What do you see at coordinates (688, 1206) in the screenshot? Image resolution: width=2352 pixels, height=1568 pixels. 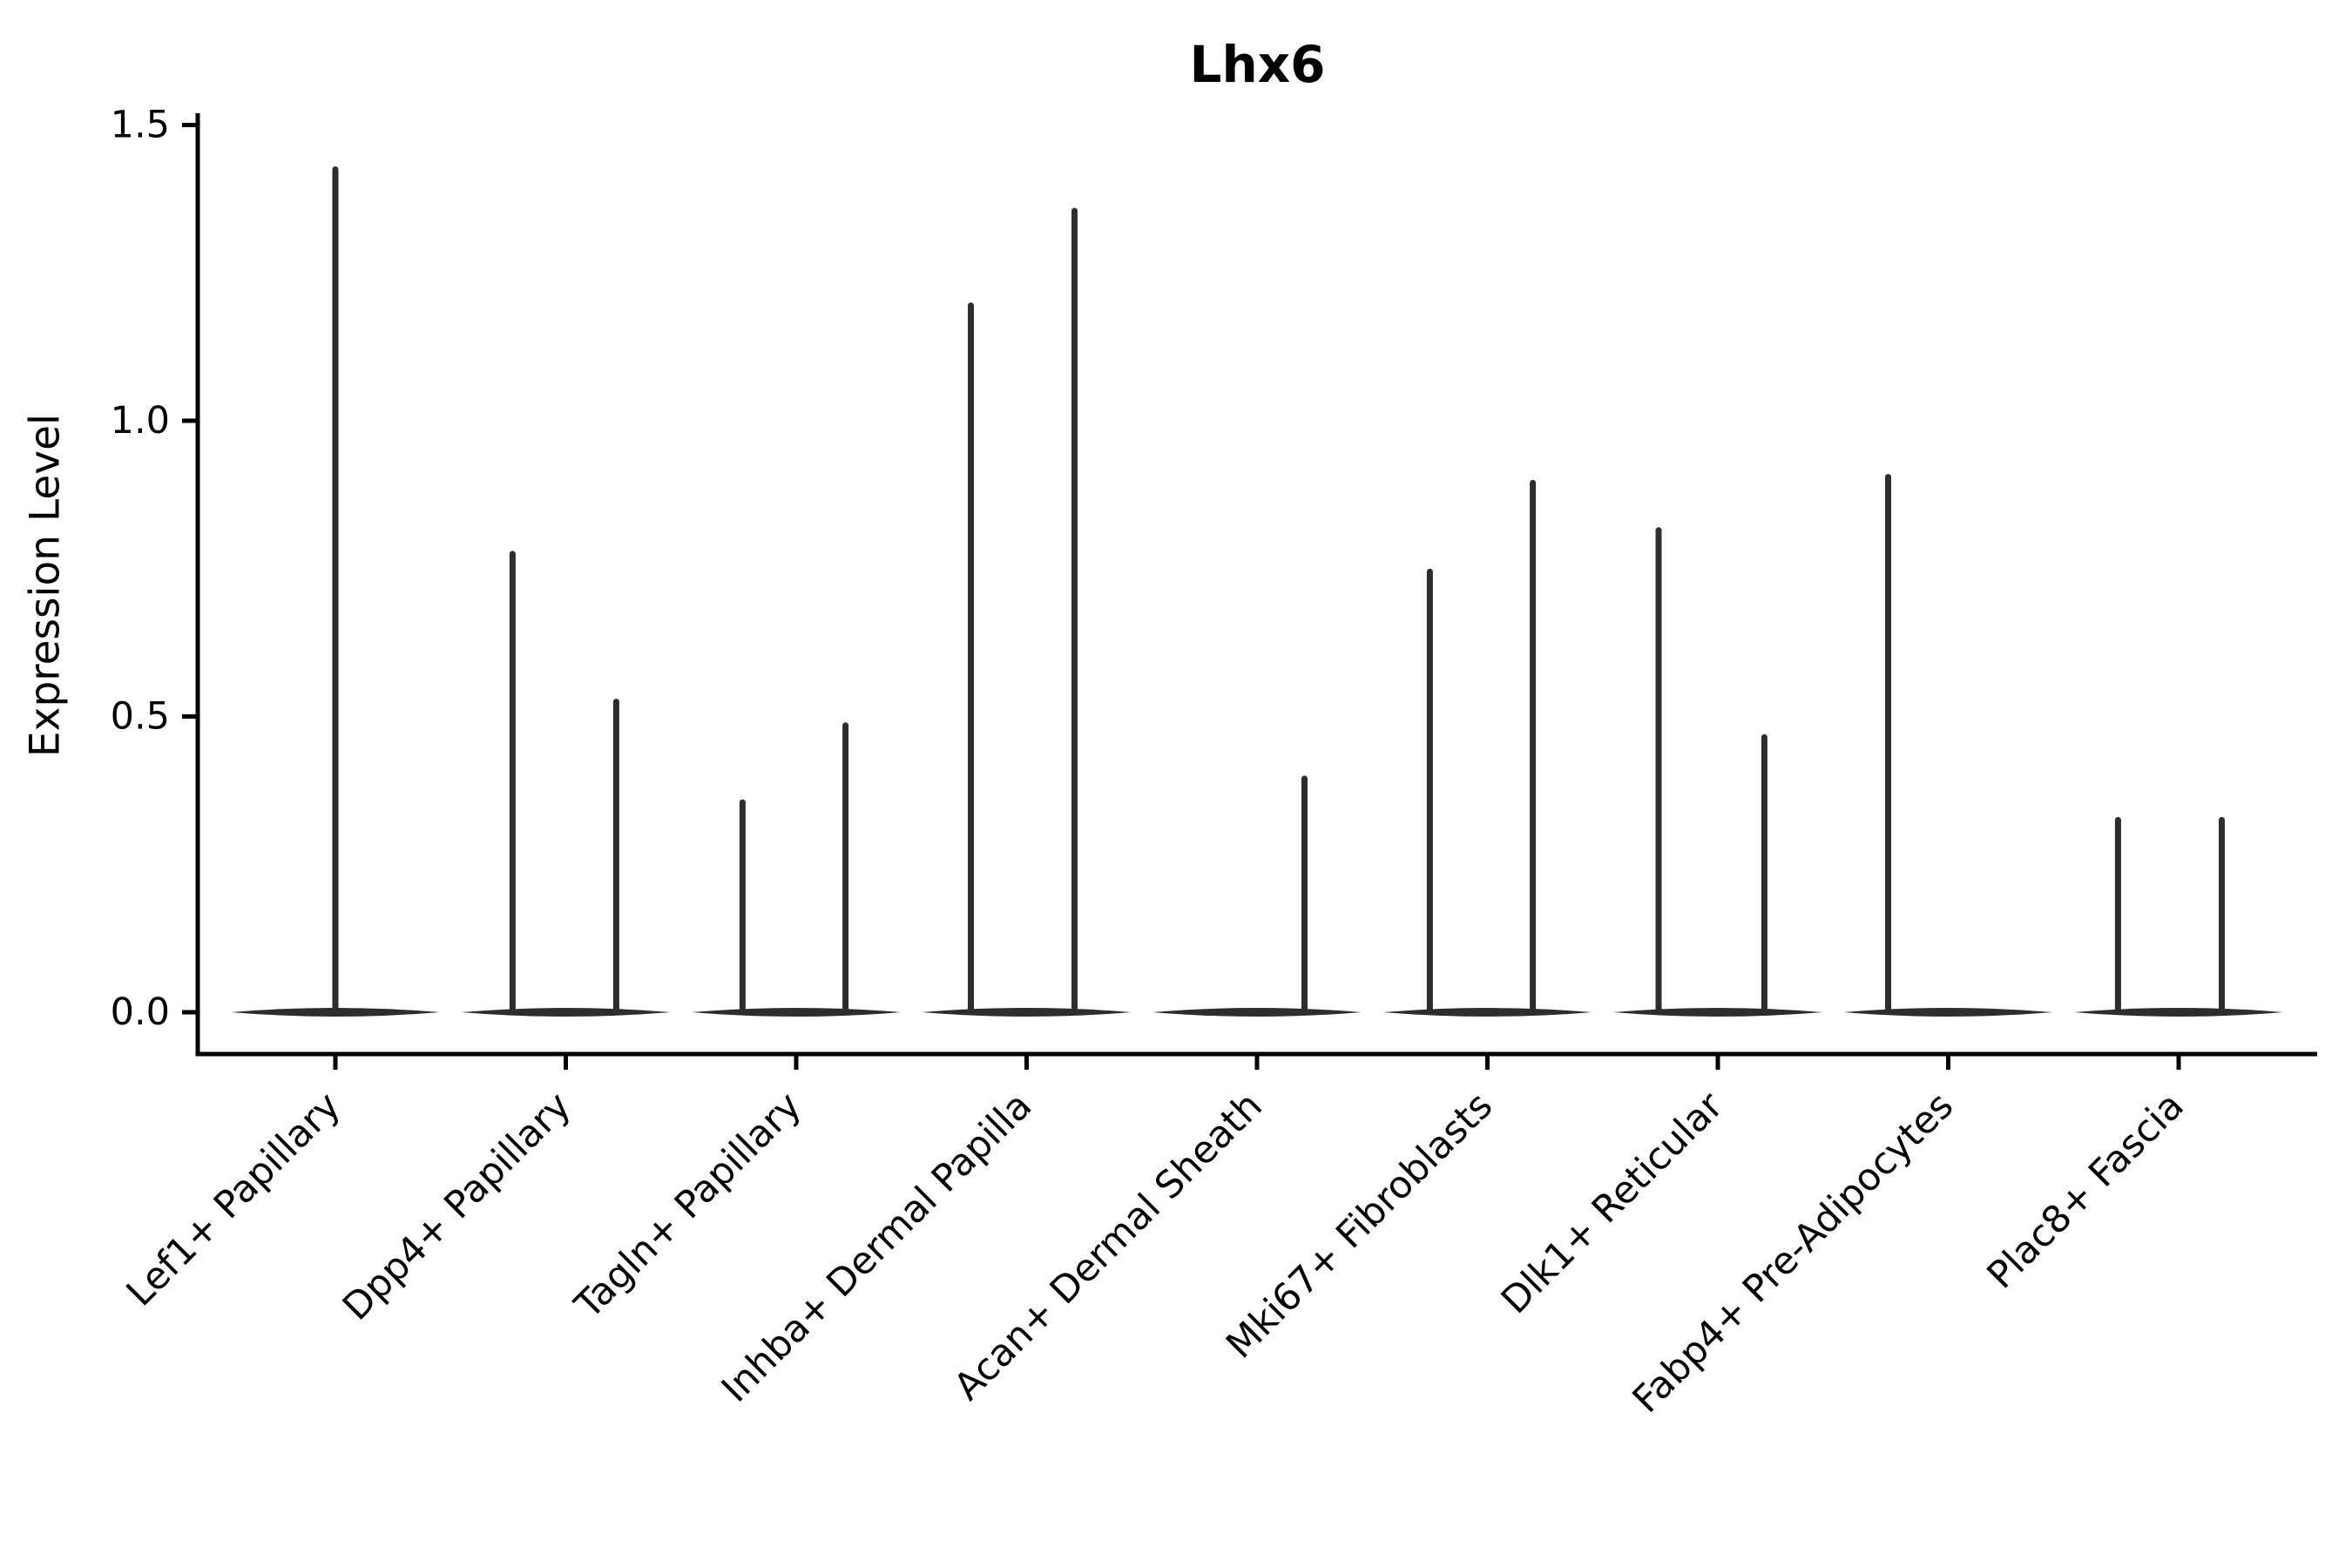 I see `x-tick-label: Tagln+ Papillary` at bounding box center [688, 1206].